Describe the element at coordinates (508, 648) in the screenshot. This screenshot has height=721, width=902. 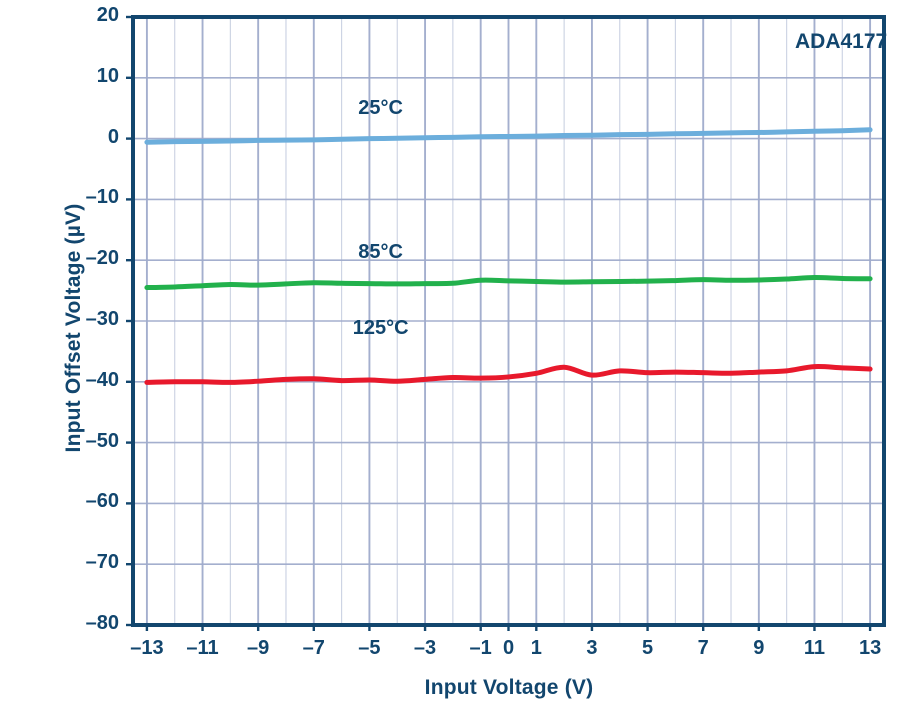
I see `x-tick-label: 0` at that location.